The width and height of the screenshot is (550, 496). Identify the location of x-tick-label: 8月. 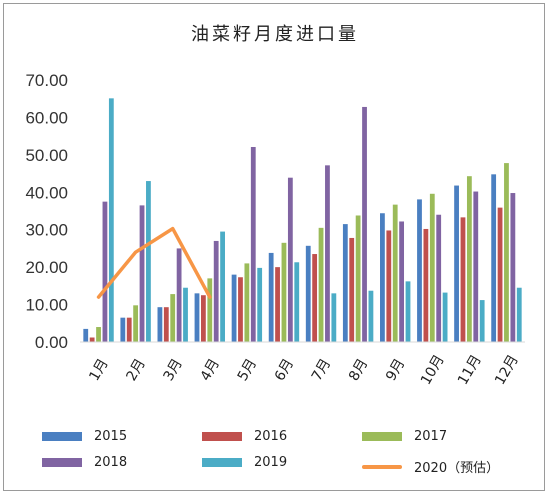
(358, 370).